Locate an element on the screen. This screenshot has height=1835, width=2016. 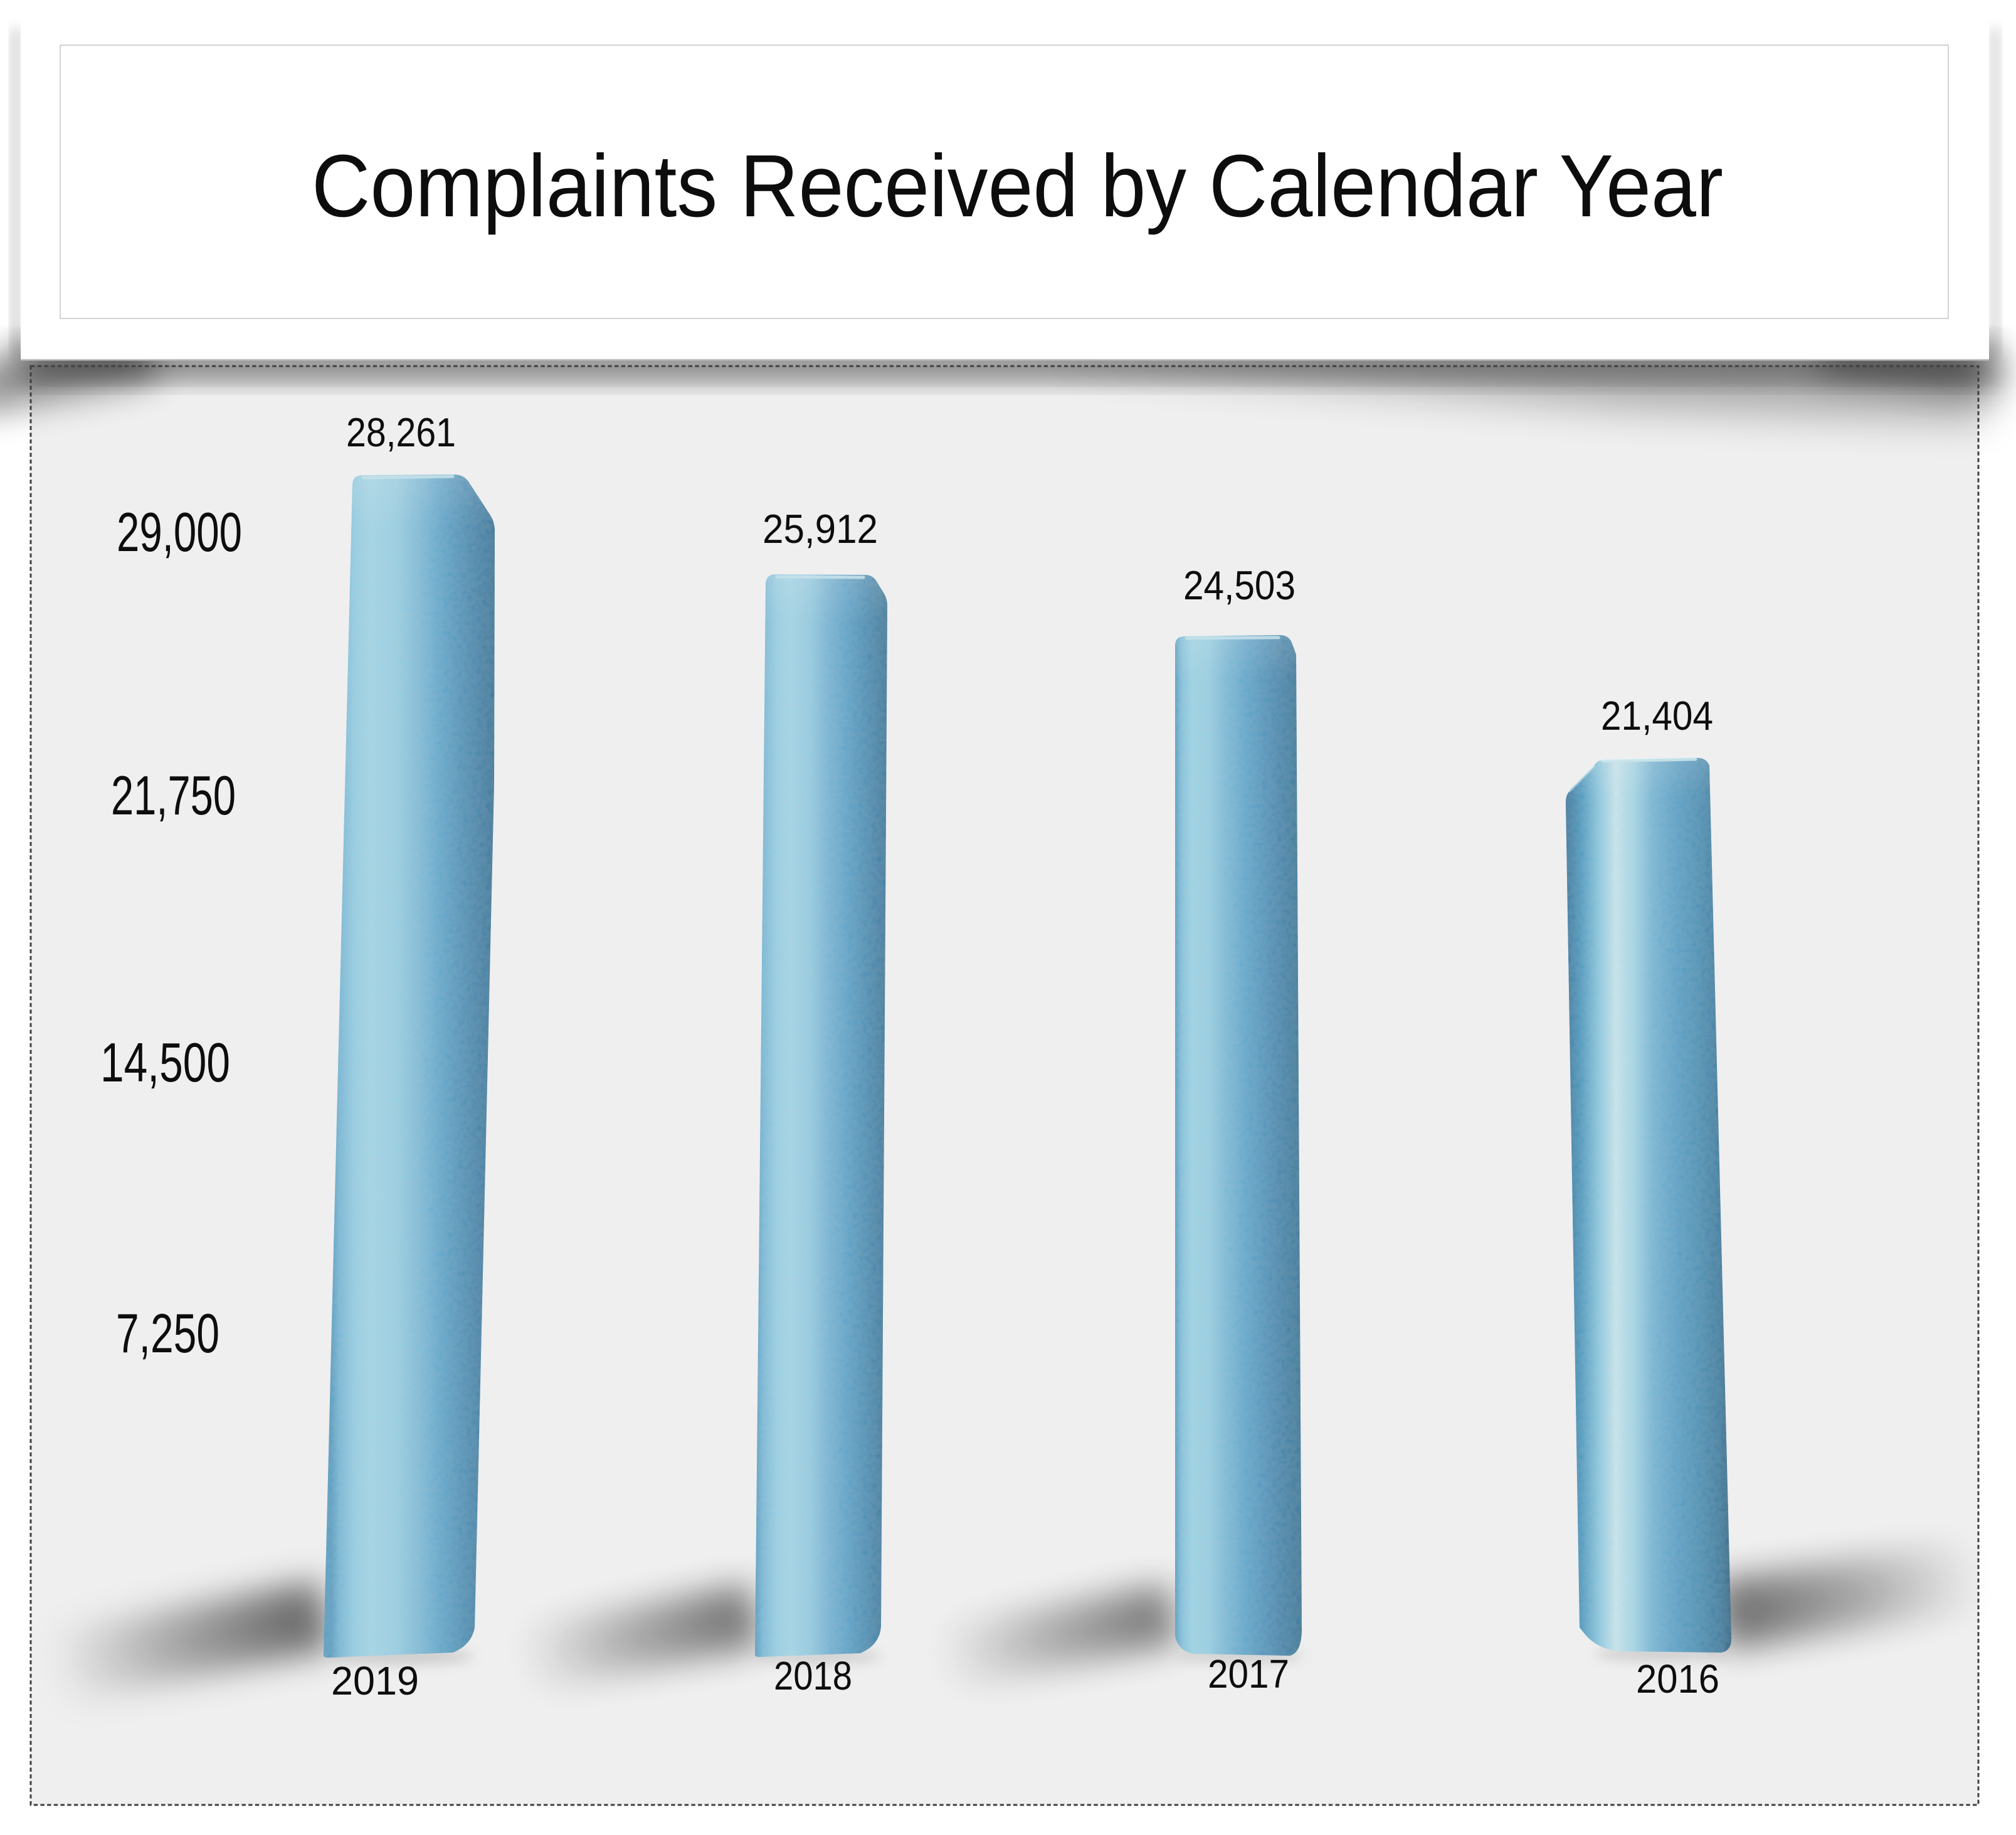
svg-text: 29,000 is located at coordinates (179, 532).